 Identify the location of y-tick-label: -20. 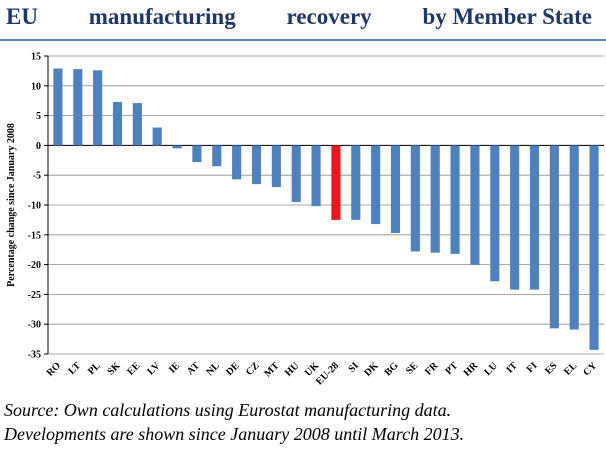
(34, 265).